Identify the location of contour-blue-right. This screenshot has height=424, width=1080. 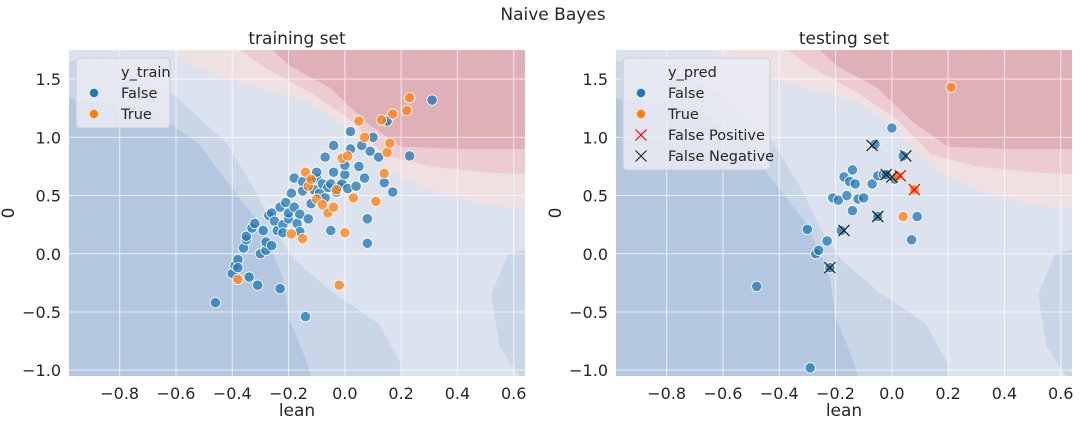
(508, 312).